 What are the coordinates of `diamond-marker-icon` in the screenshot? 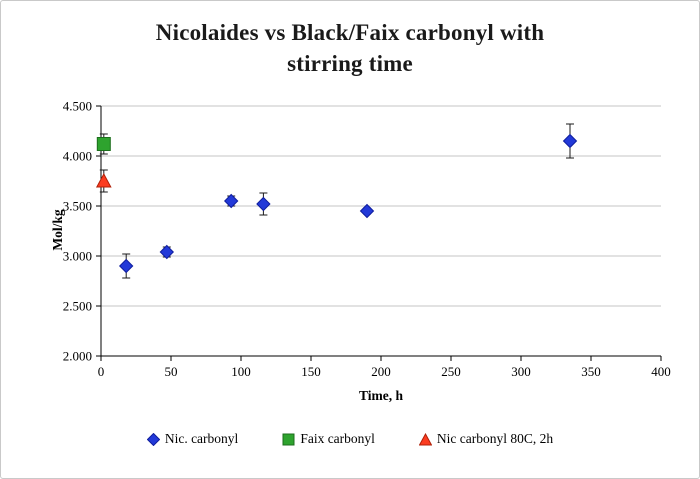 It's located at (153, 439).